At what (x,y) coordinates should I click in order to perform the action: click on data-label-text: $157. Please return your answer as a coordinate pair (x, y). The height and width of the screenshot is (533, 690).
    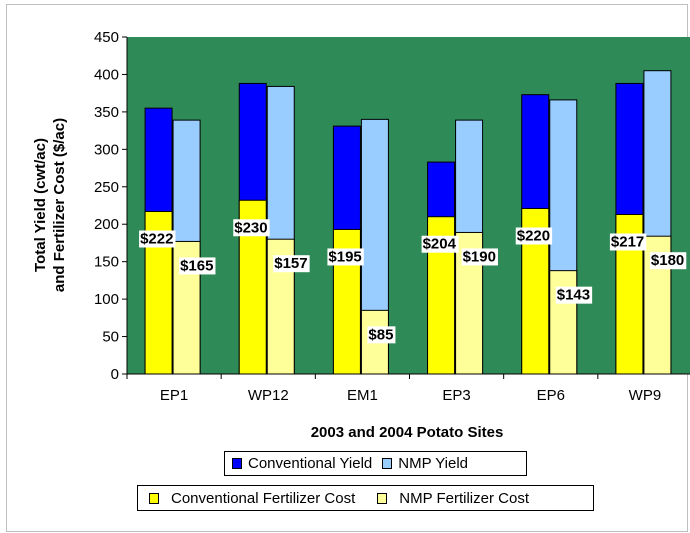
    Looking at the image, I should click on (290, 263).